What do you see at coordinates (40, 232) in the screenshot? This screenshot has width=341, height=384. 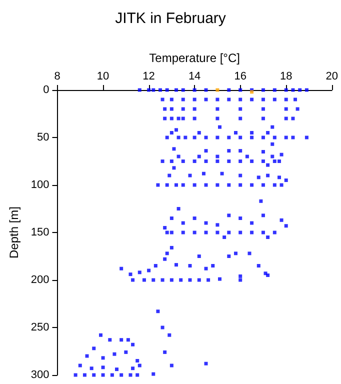 I see `y-tick-label: 150` at bounding box center [40, 232].